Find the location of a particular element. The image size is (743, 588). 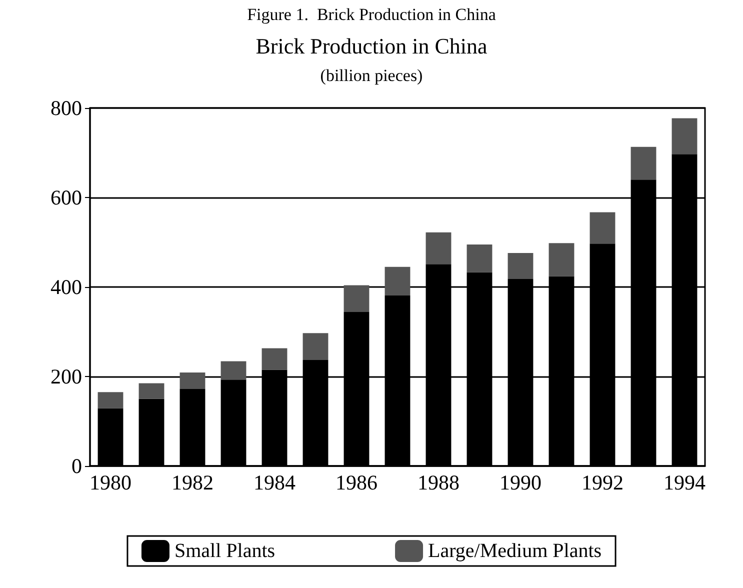

y-tick-label: 200 is located at coordinates (66, 376).